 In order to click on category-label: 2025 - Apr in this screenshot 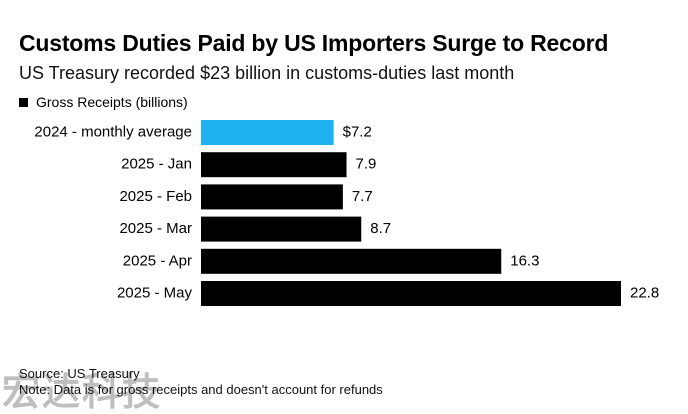, I will do `click(157, 260)`.